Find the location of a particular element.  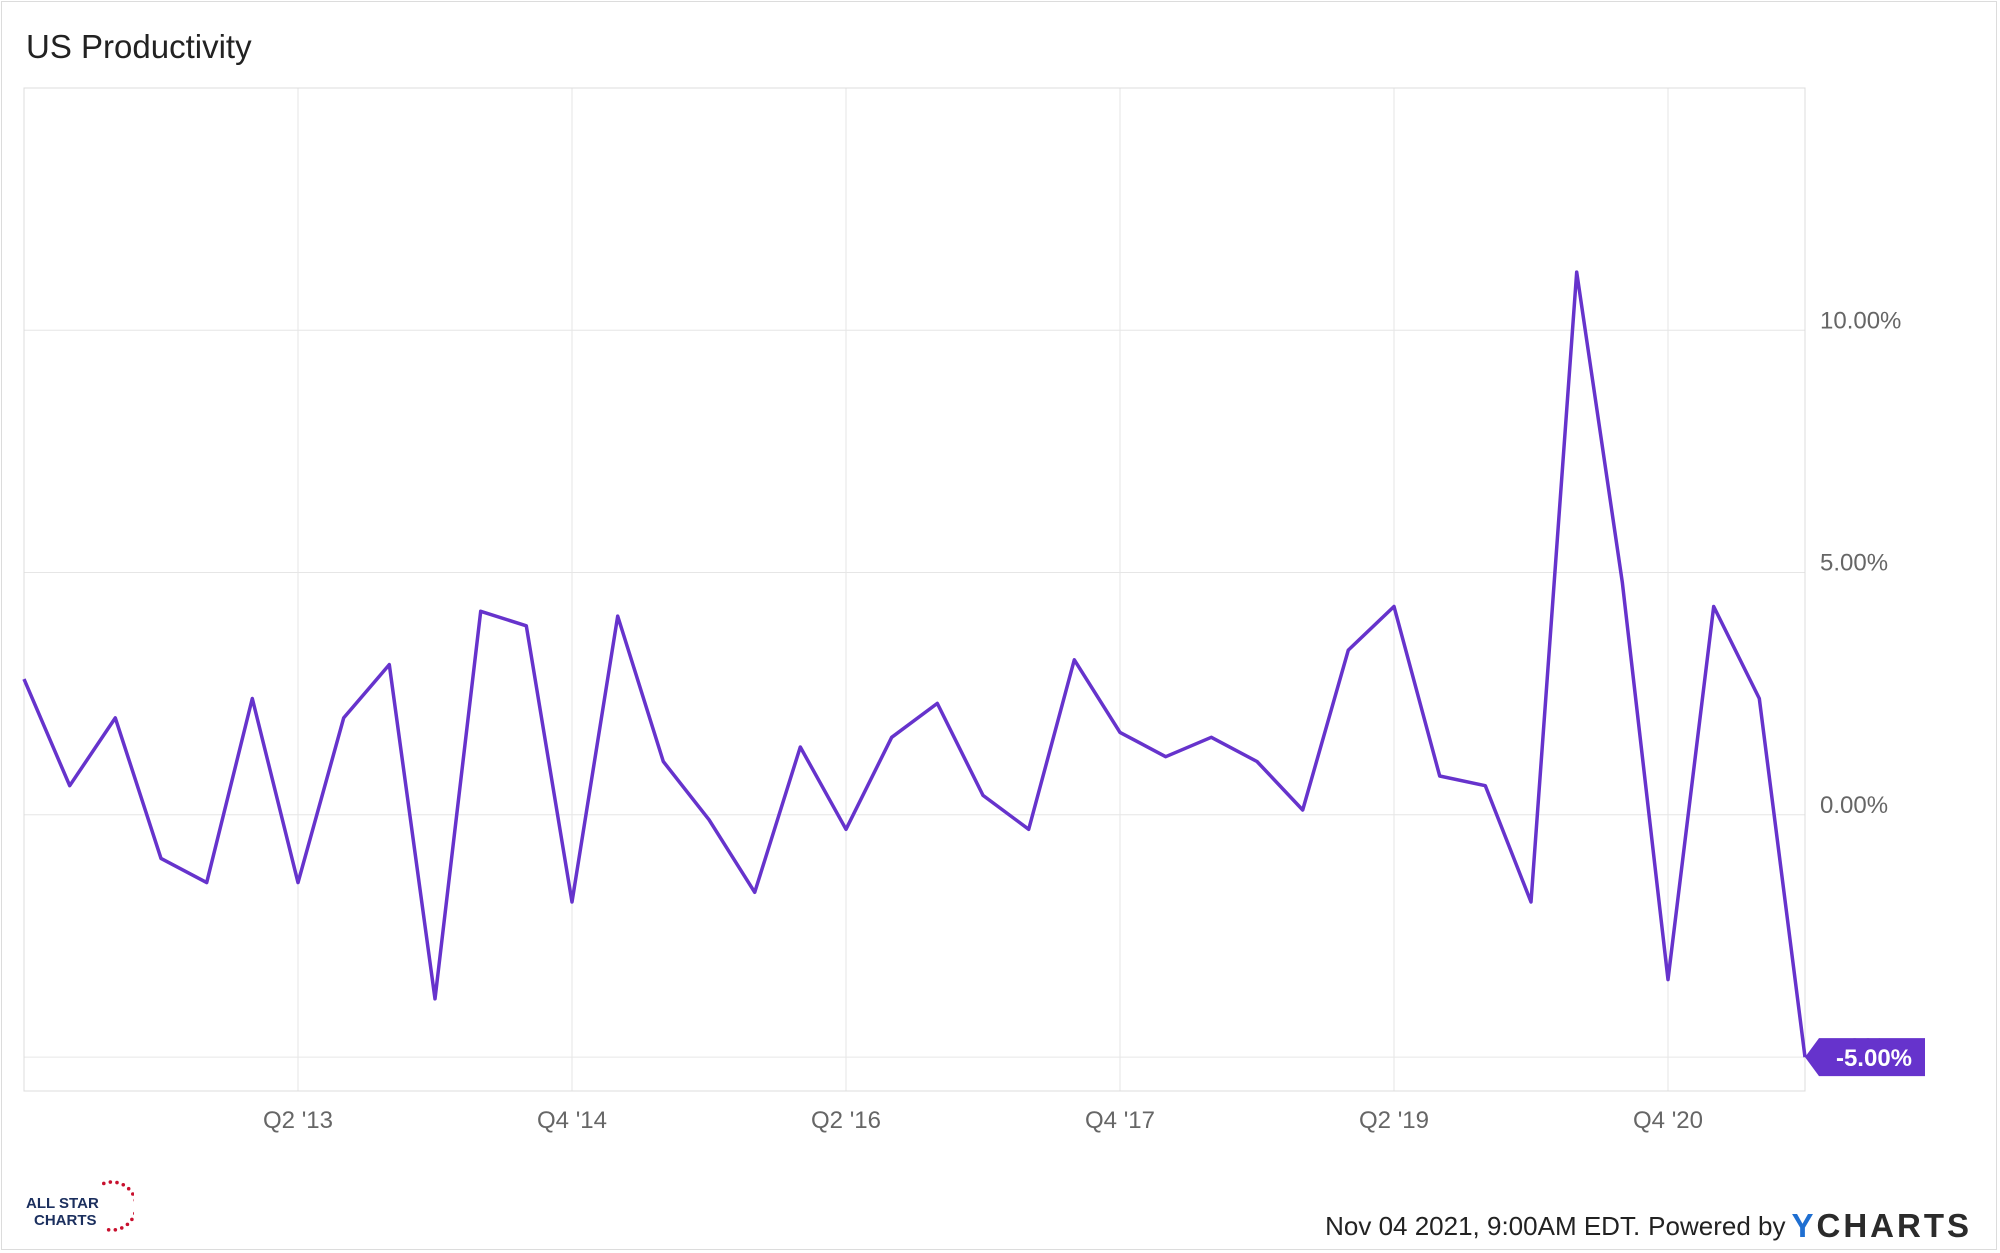

logo-line1: ALL STAR is located at coordinates (62, 1203).